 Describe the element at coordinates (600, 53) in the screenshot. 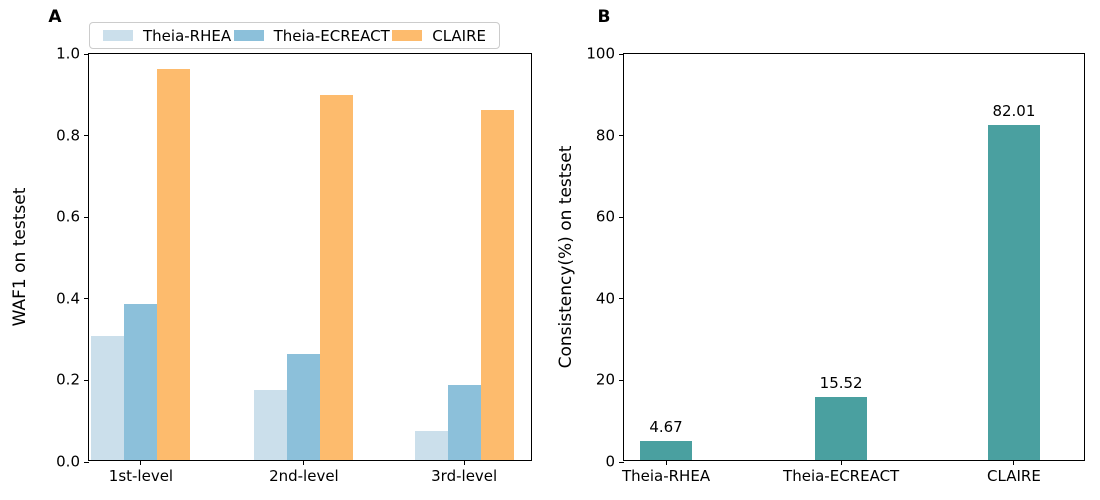

I see `y-tick-label: 100` at that location.